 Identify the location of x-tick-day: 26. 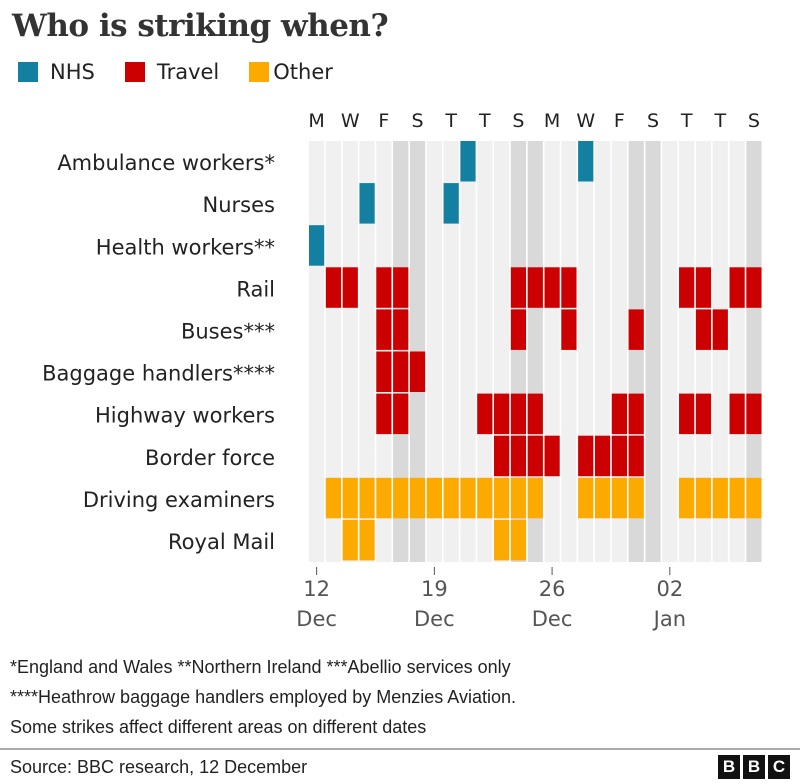
(552, 589).